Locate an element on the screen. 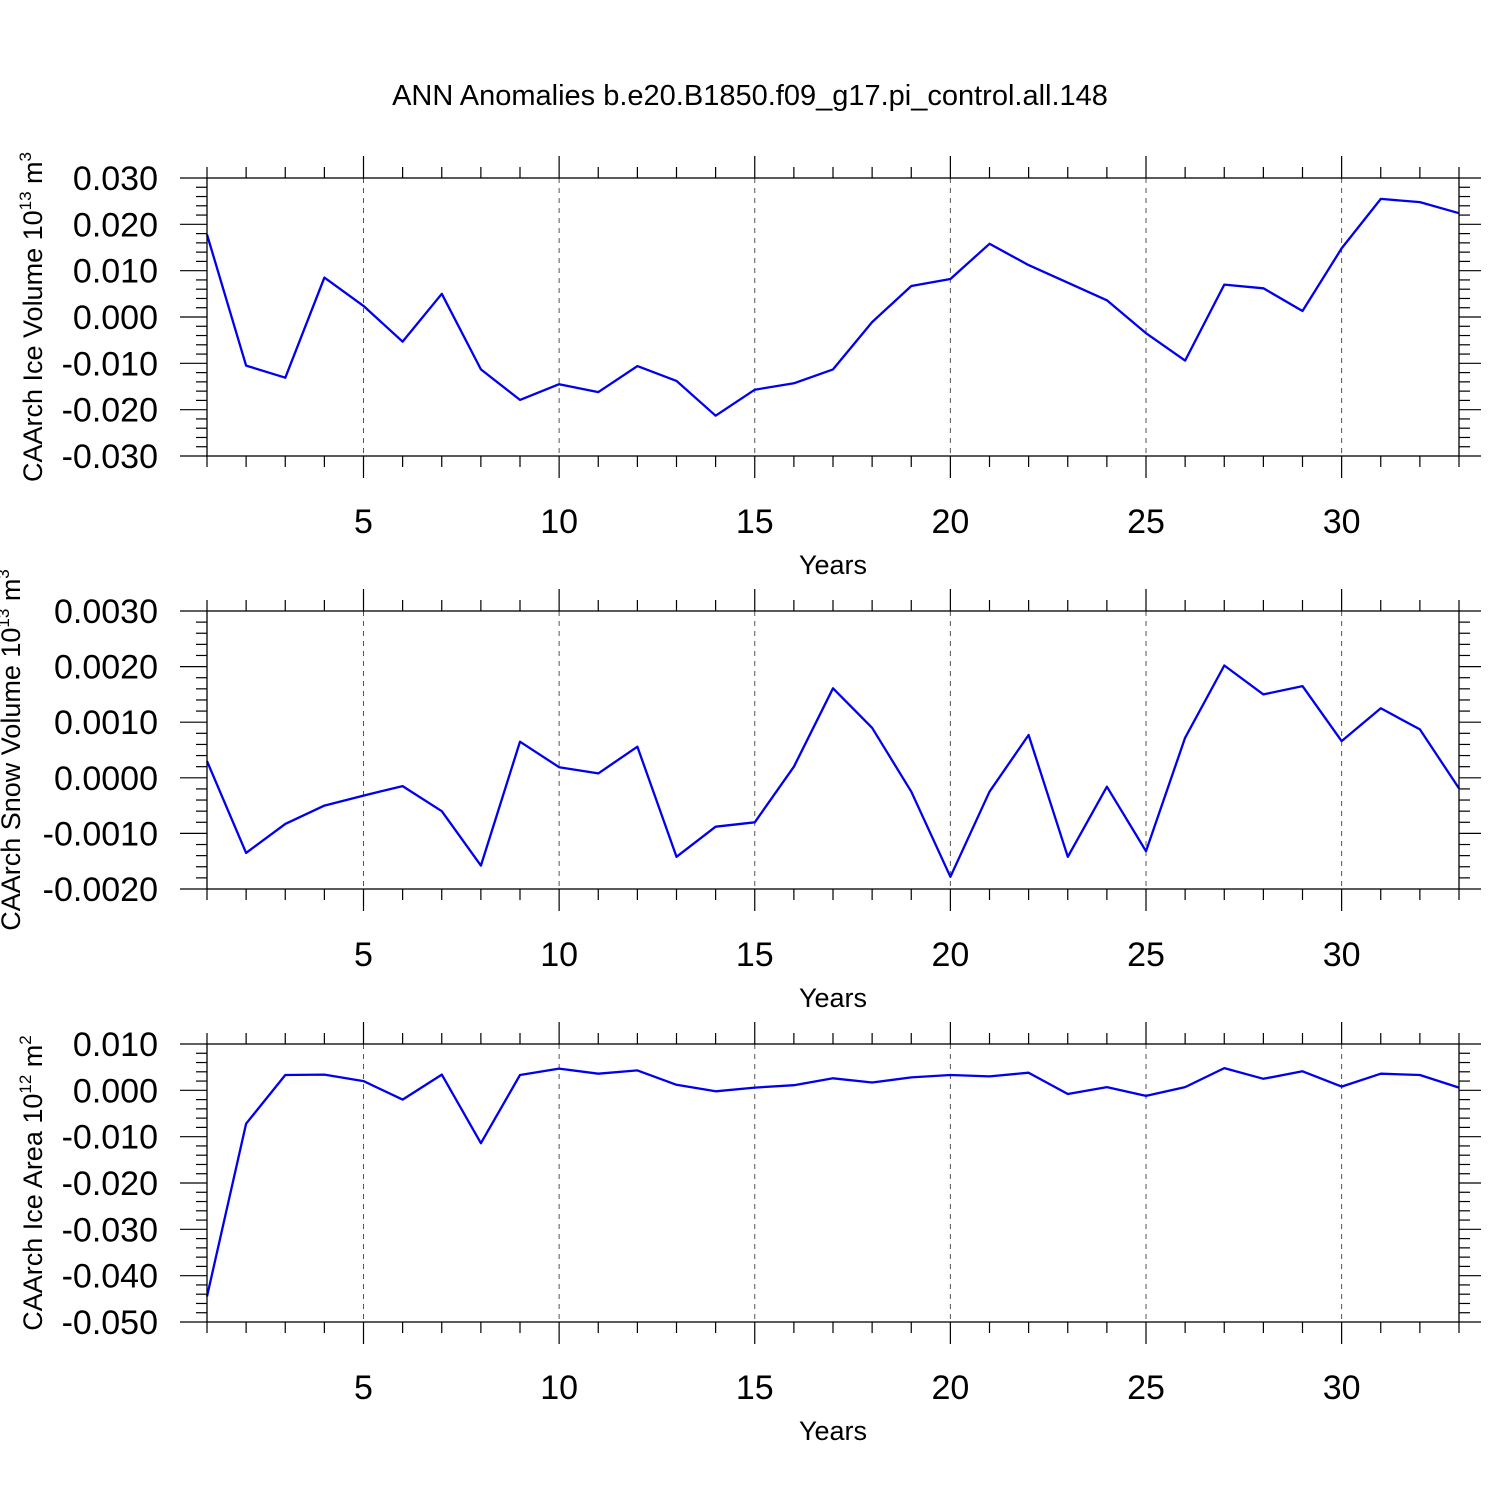 The width and height of the screenshot is (1500, 1500). y-tick-label: -0.050 is located at coordinates (110, 1323).